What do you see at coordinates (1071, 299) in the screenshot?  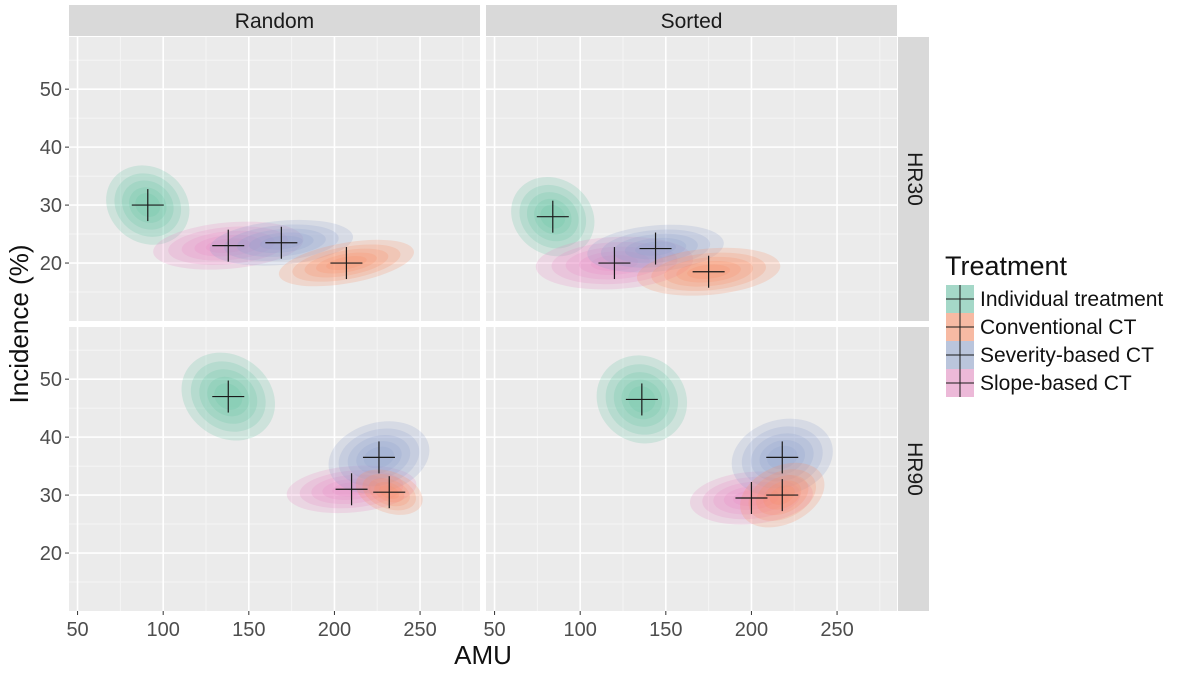 I see `legend-label: Individual treatment` at bounding box center [1071, 299].